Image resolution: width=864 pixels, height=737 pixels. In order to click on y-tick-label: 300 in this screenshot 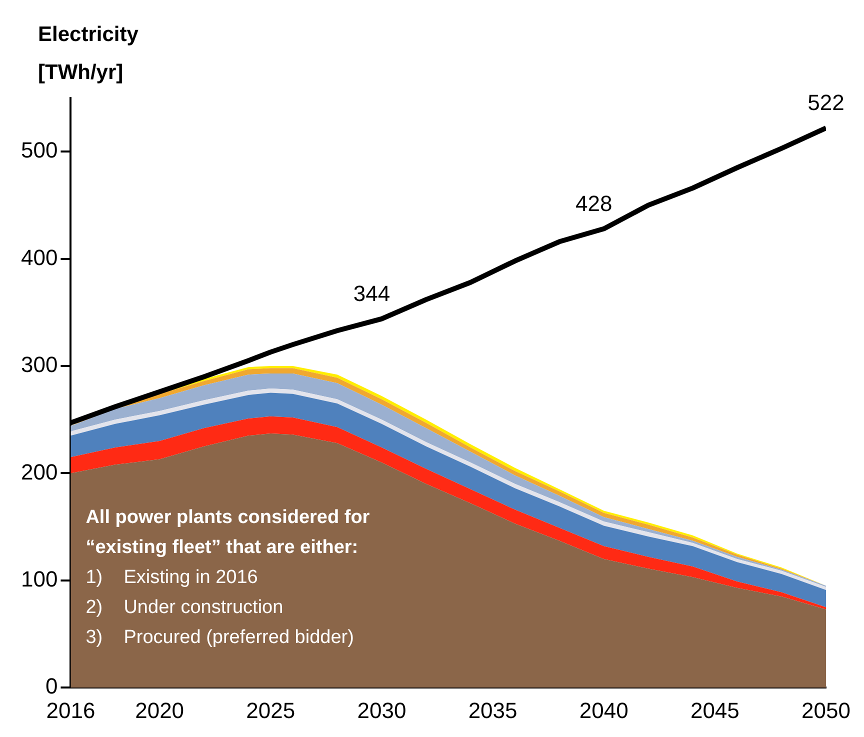, I will do `click(39, 365)`.